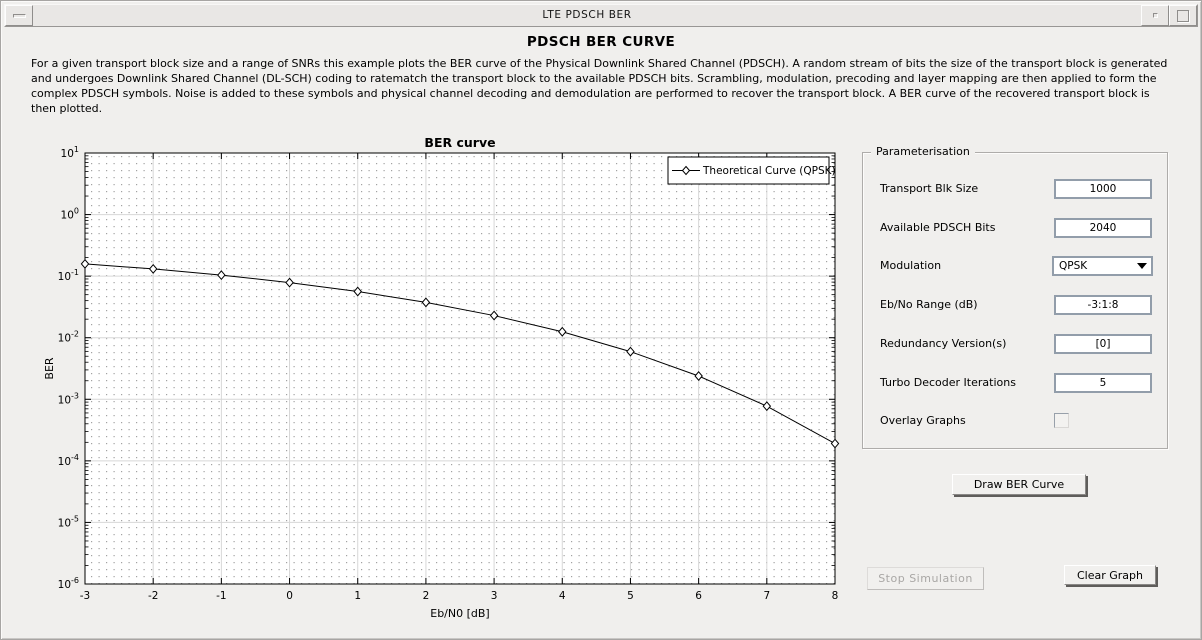  I want to click on svg-text: 10⁻⁶, so click(68, 583).